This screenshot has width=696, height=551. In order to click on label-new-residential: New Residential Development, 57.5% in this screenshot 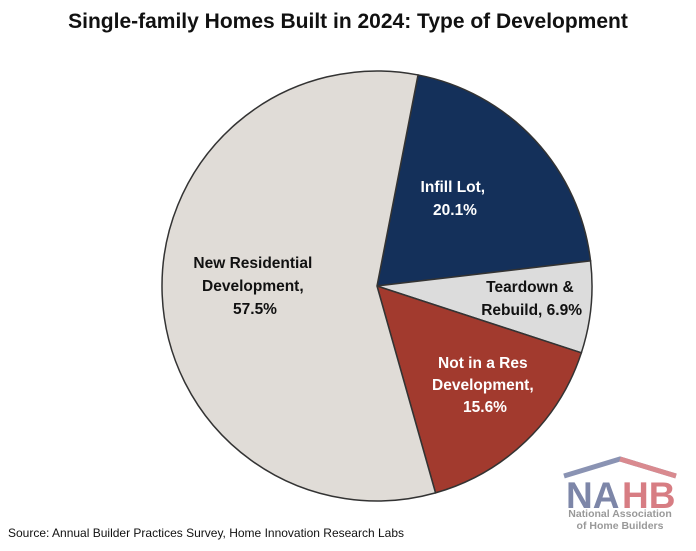, I will do `click(254, 286)`.